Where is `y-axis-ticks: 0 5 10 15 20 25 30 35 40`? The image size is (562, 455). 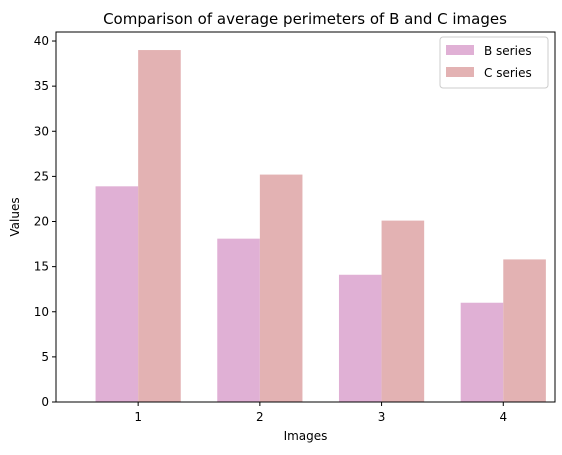 y-axis-ticks: 0 5 10 15 20 25 30 35 40 is located at coordinates (45, 221).